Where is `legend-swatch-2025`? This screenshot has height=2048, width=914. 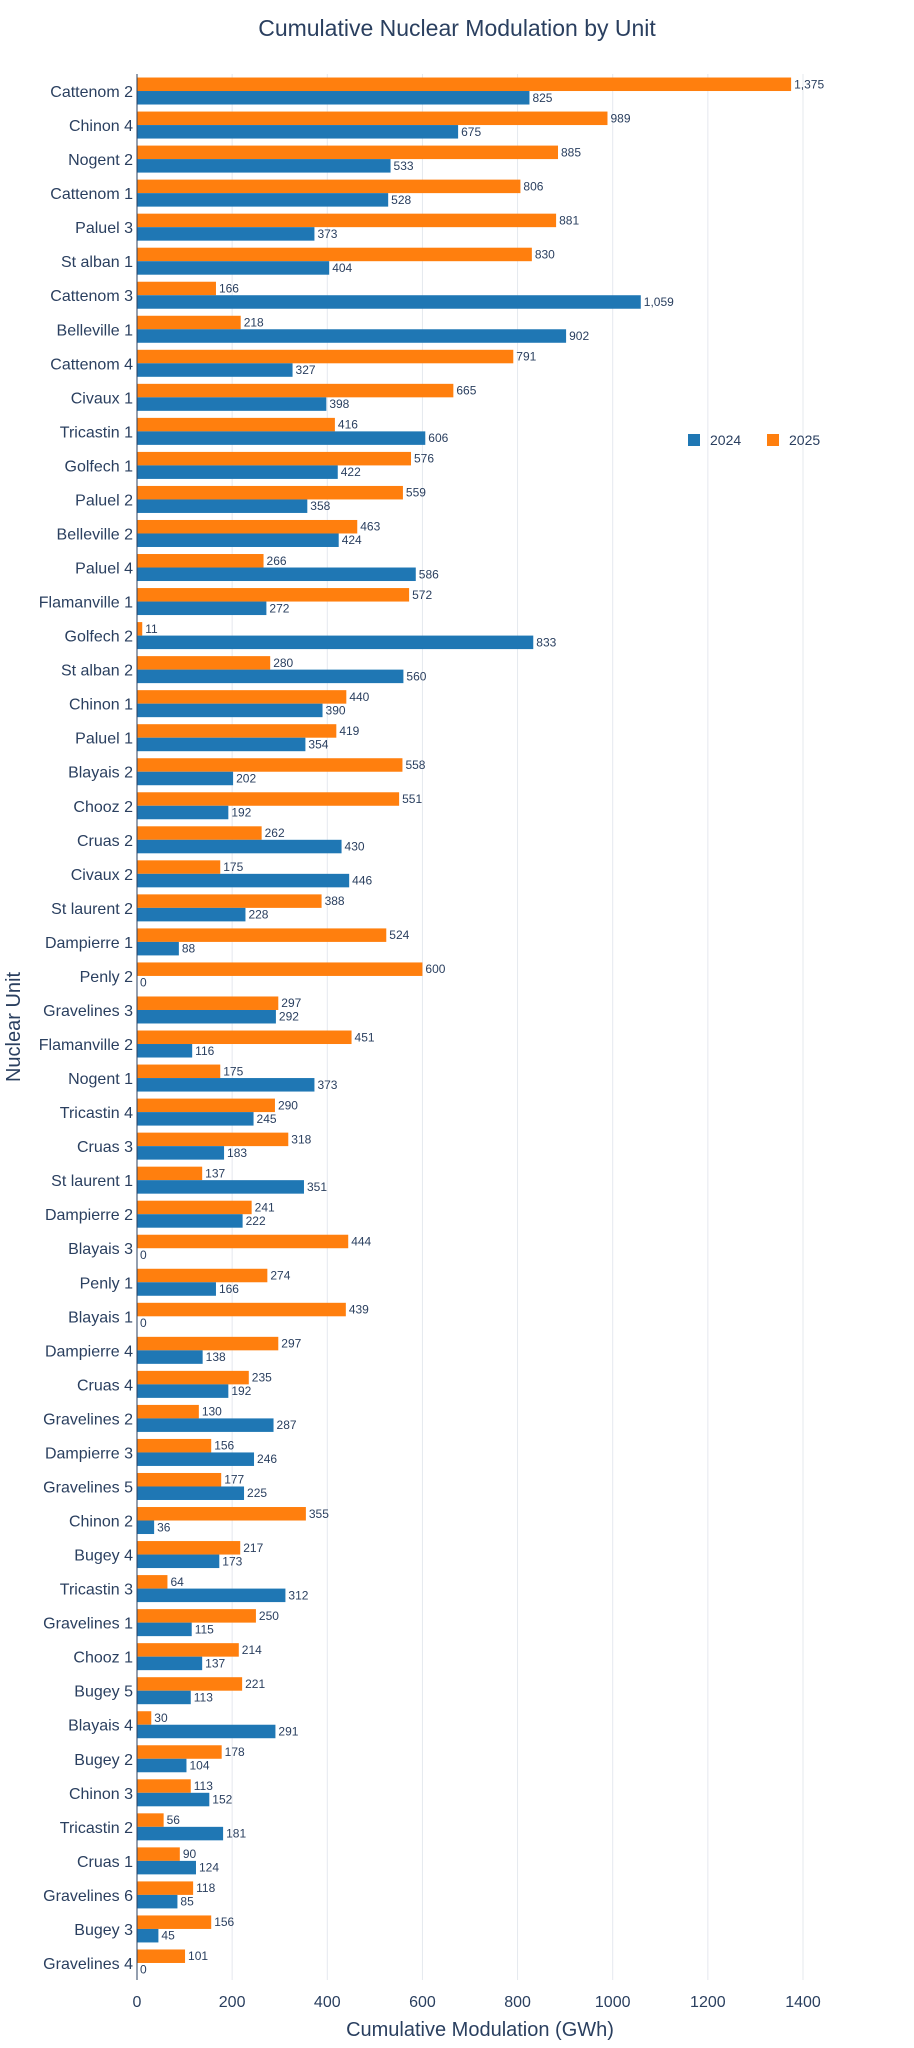
legend-swatch-2025 is located at coordinates (773, 440).